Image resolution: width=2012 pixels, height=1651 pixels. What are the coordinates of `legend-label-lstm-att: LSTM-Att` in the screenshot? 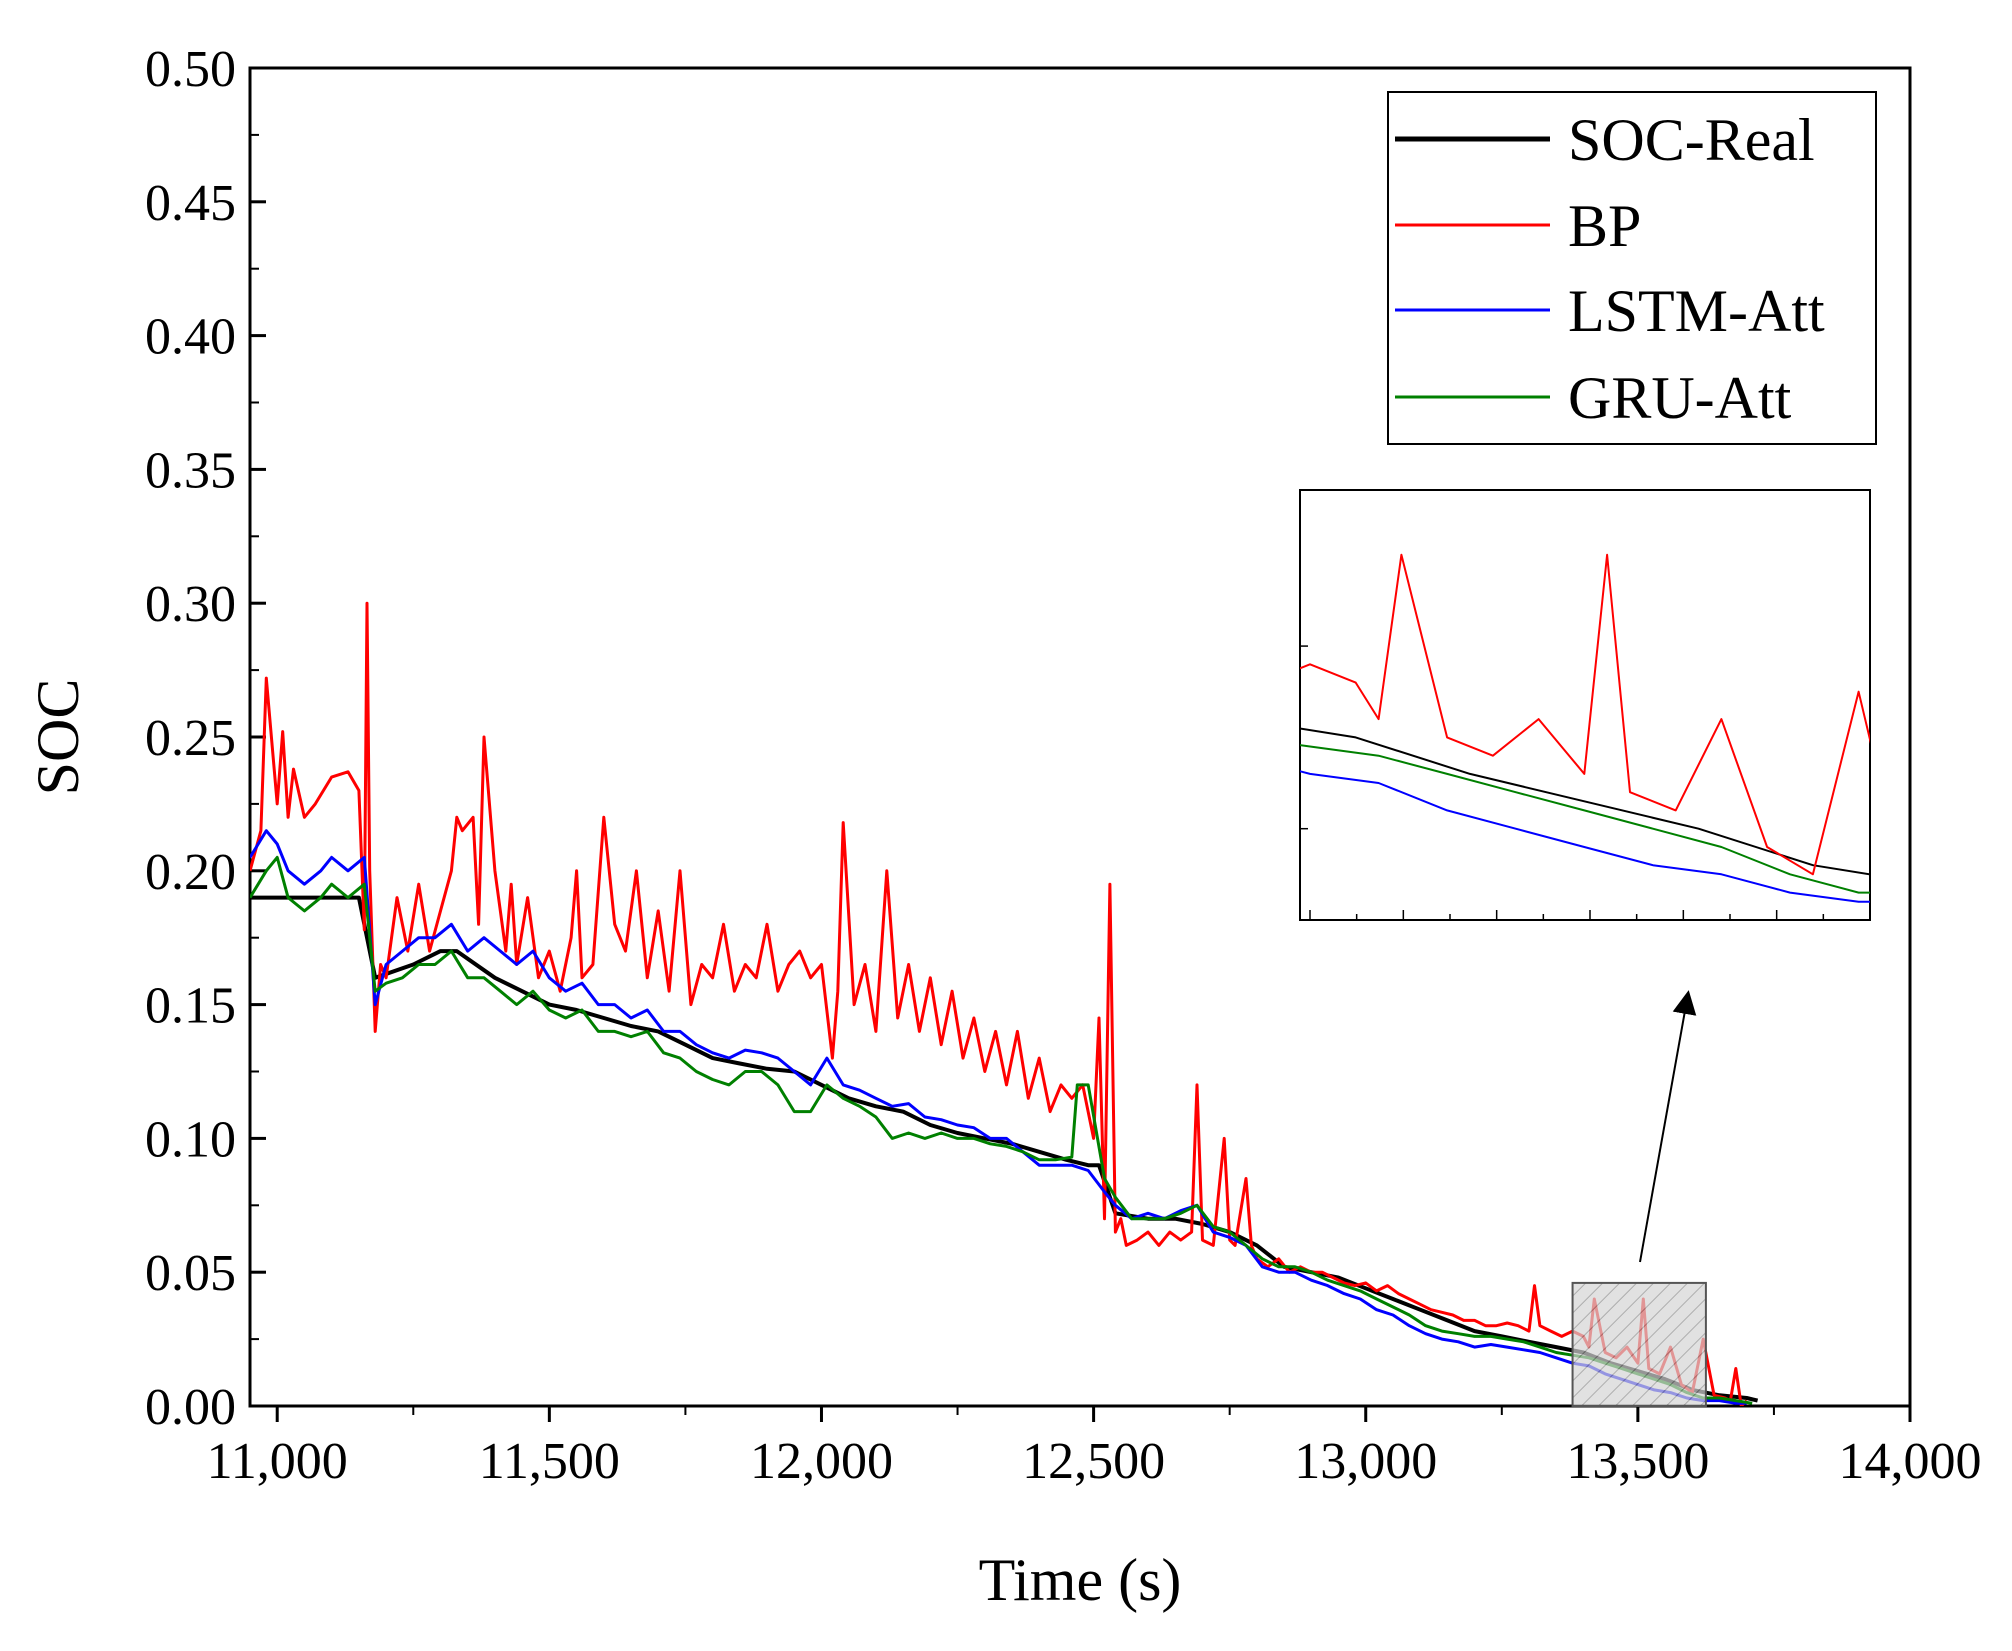 It's located at (1696, 311).